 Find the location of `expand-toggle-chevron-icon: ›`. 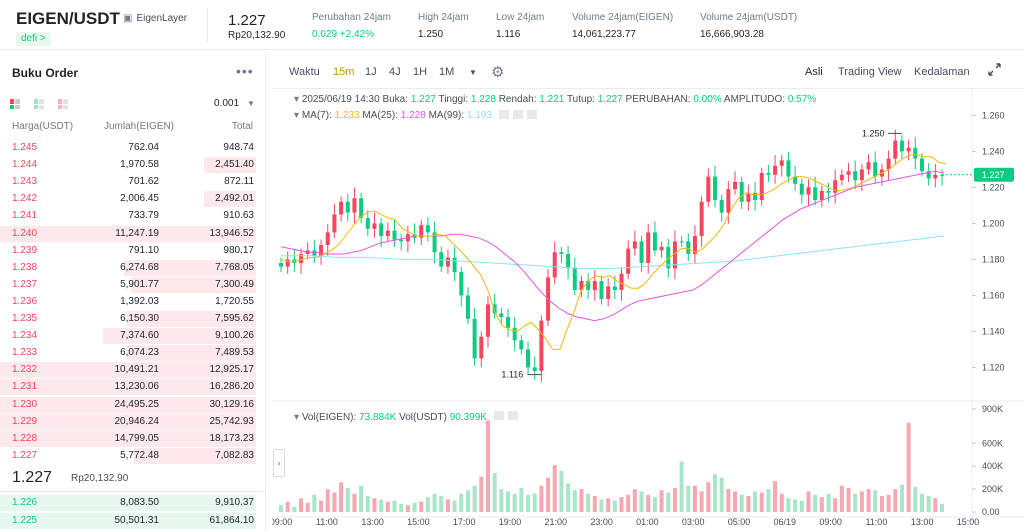

expand-toggle-chevron-icon: › is located at coordinates (279, 463).